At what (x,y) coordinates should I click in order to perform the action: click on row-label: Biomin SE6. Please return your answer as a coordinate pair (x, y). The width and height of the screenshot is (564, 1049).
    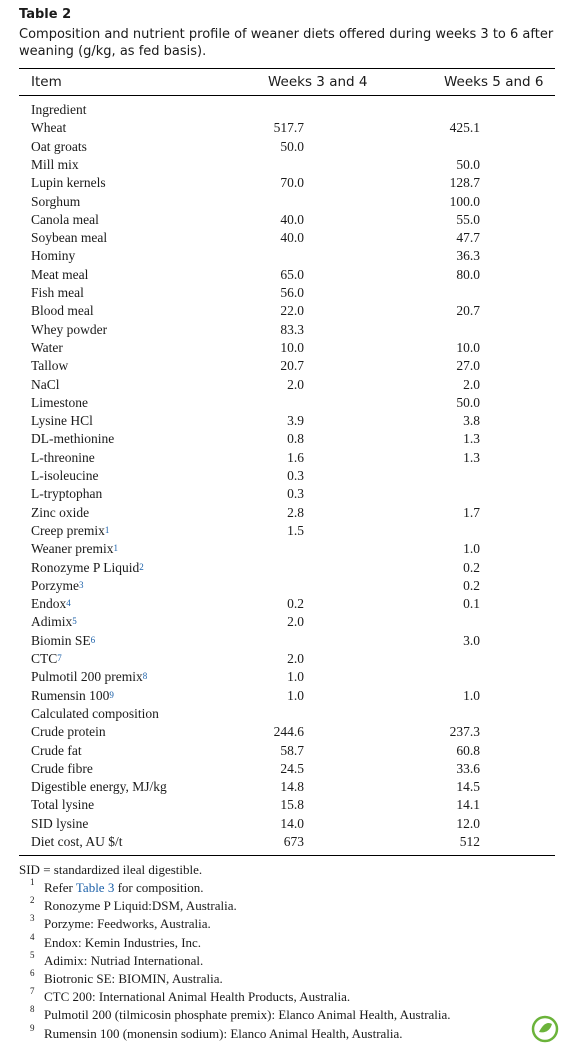
    Looking at the image, I should click on (63, 641).